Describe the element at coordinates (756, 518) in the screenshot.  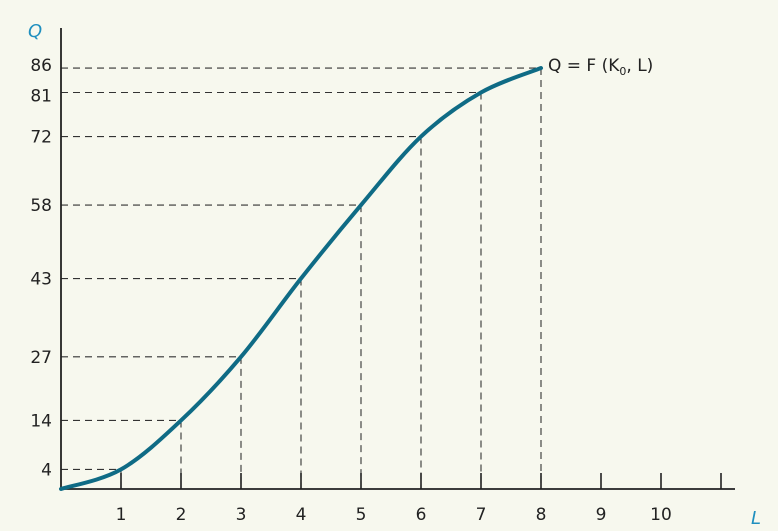
I see `x-axis-title: L` at that location.